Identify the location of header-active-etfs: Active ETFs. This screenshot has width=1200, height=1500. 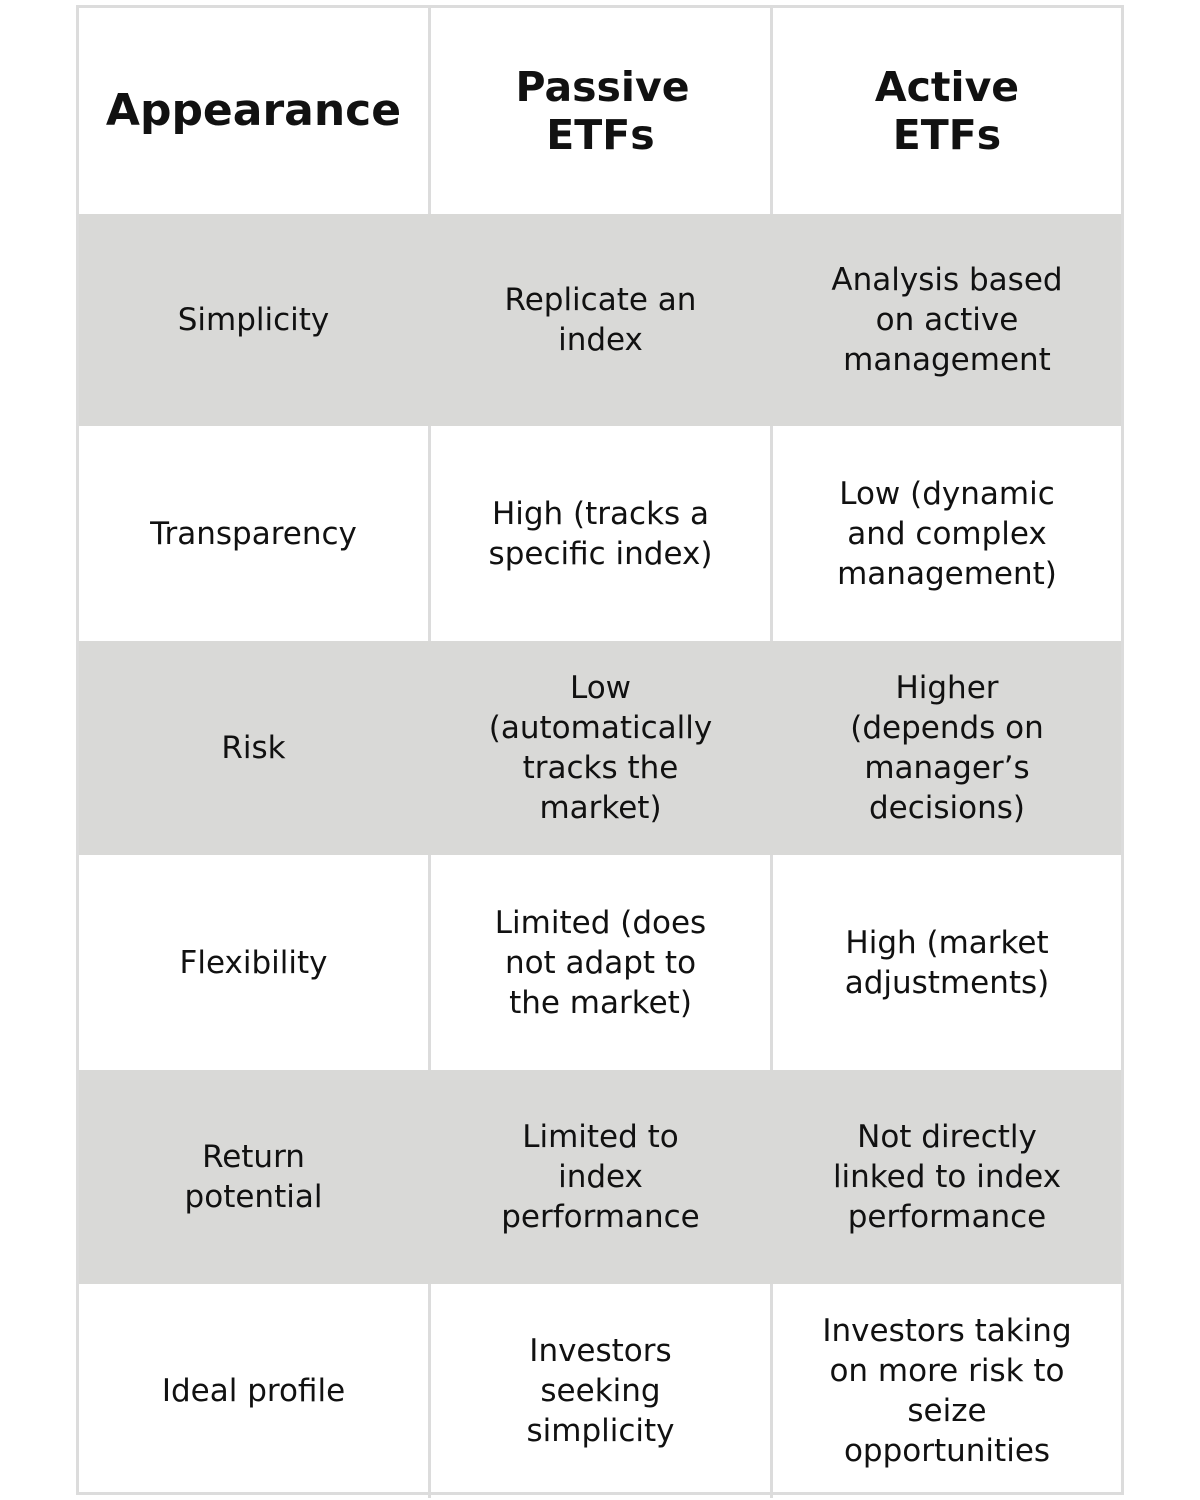
(947, 111).